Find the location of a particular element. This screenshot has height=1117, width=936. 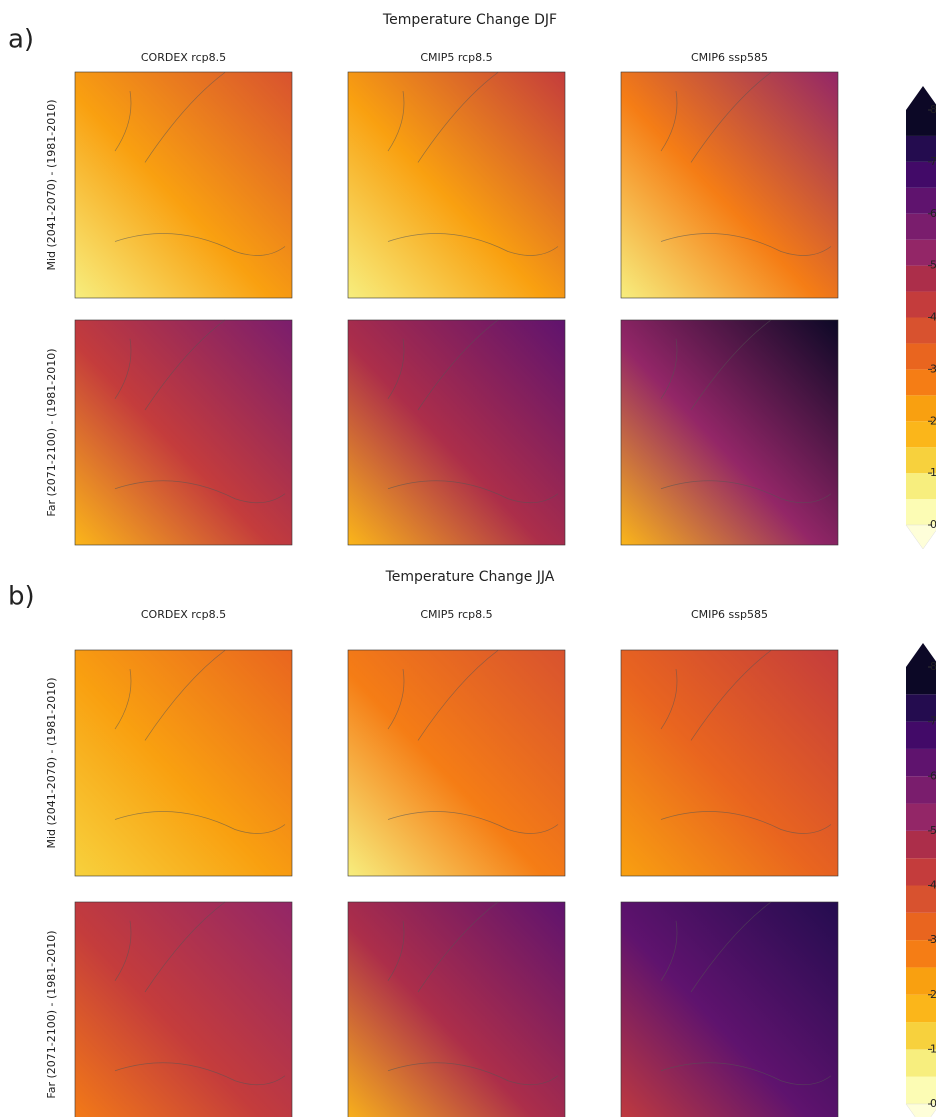

panel-title: Temperature Change JJA is located at coordinates (470, 577).